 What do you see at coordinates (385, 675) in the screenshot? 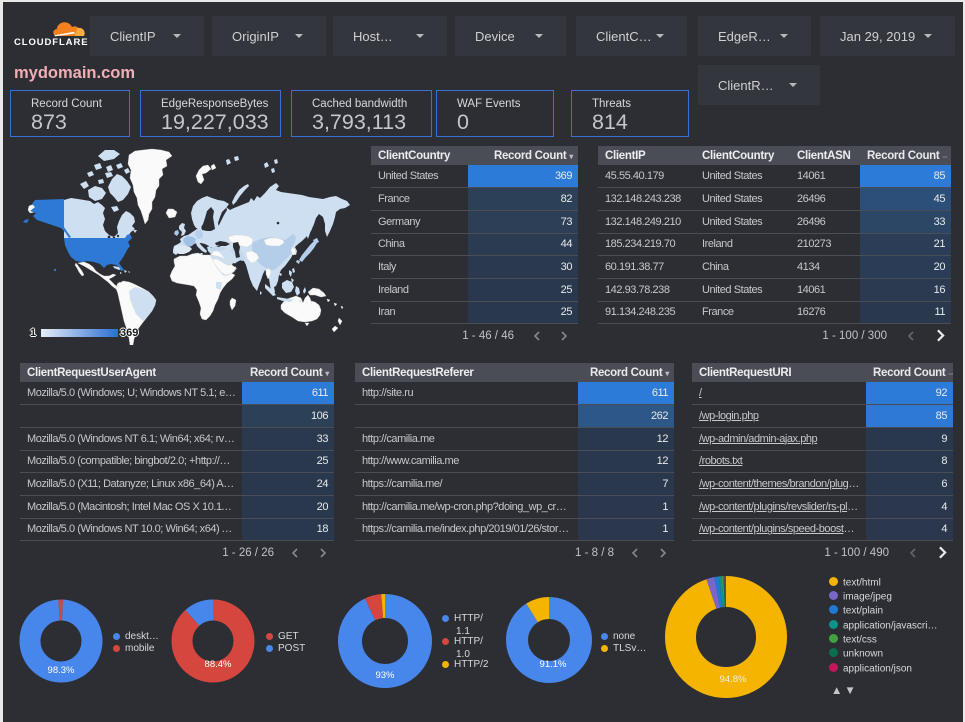
I see `svg-text: 93%` at bounding box center [385, 675].